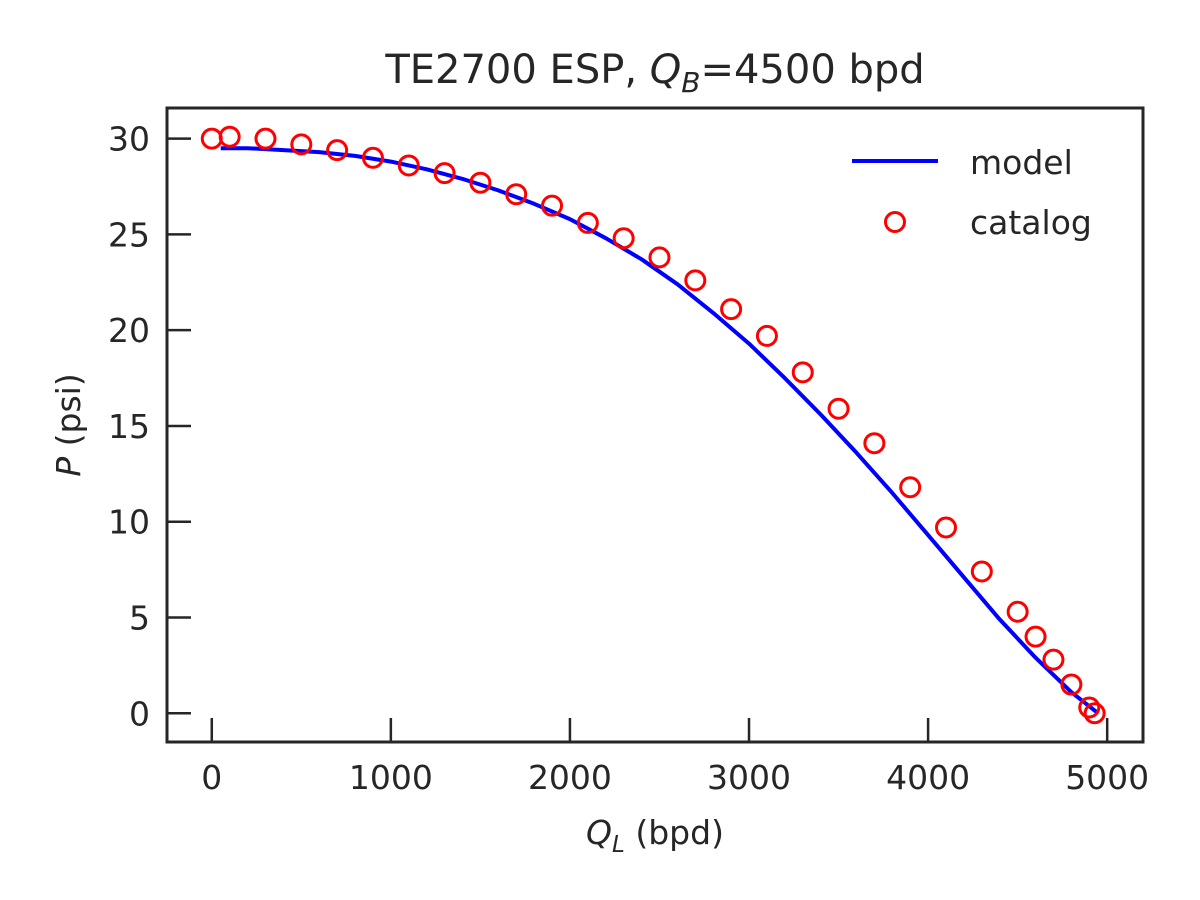  I want to click on x-tick-label: 3000, so click(749, 777).